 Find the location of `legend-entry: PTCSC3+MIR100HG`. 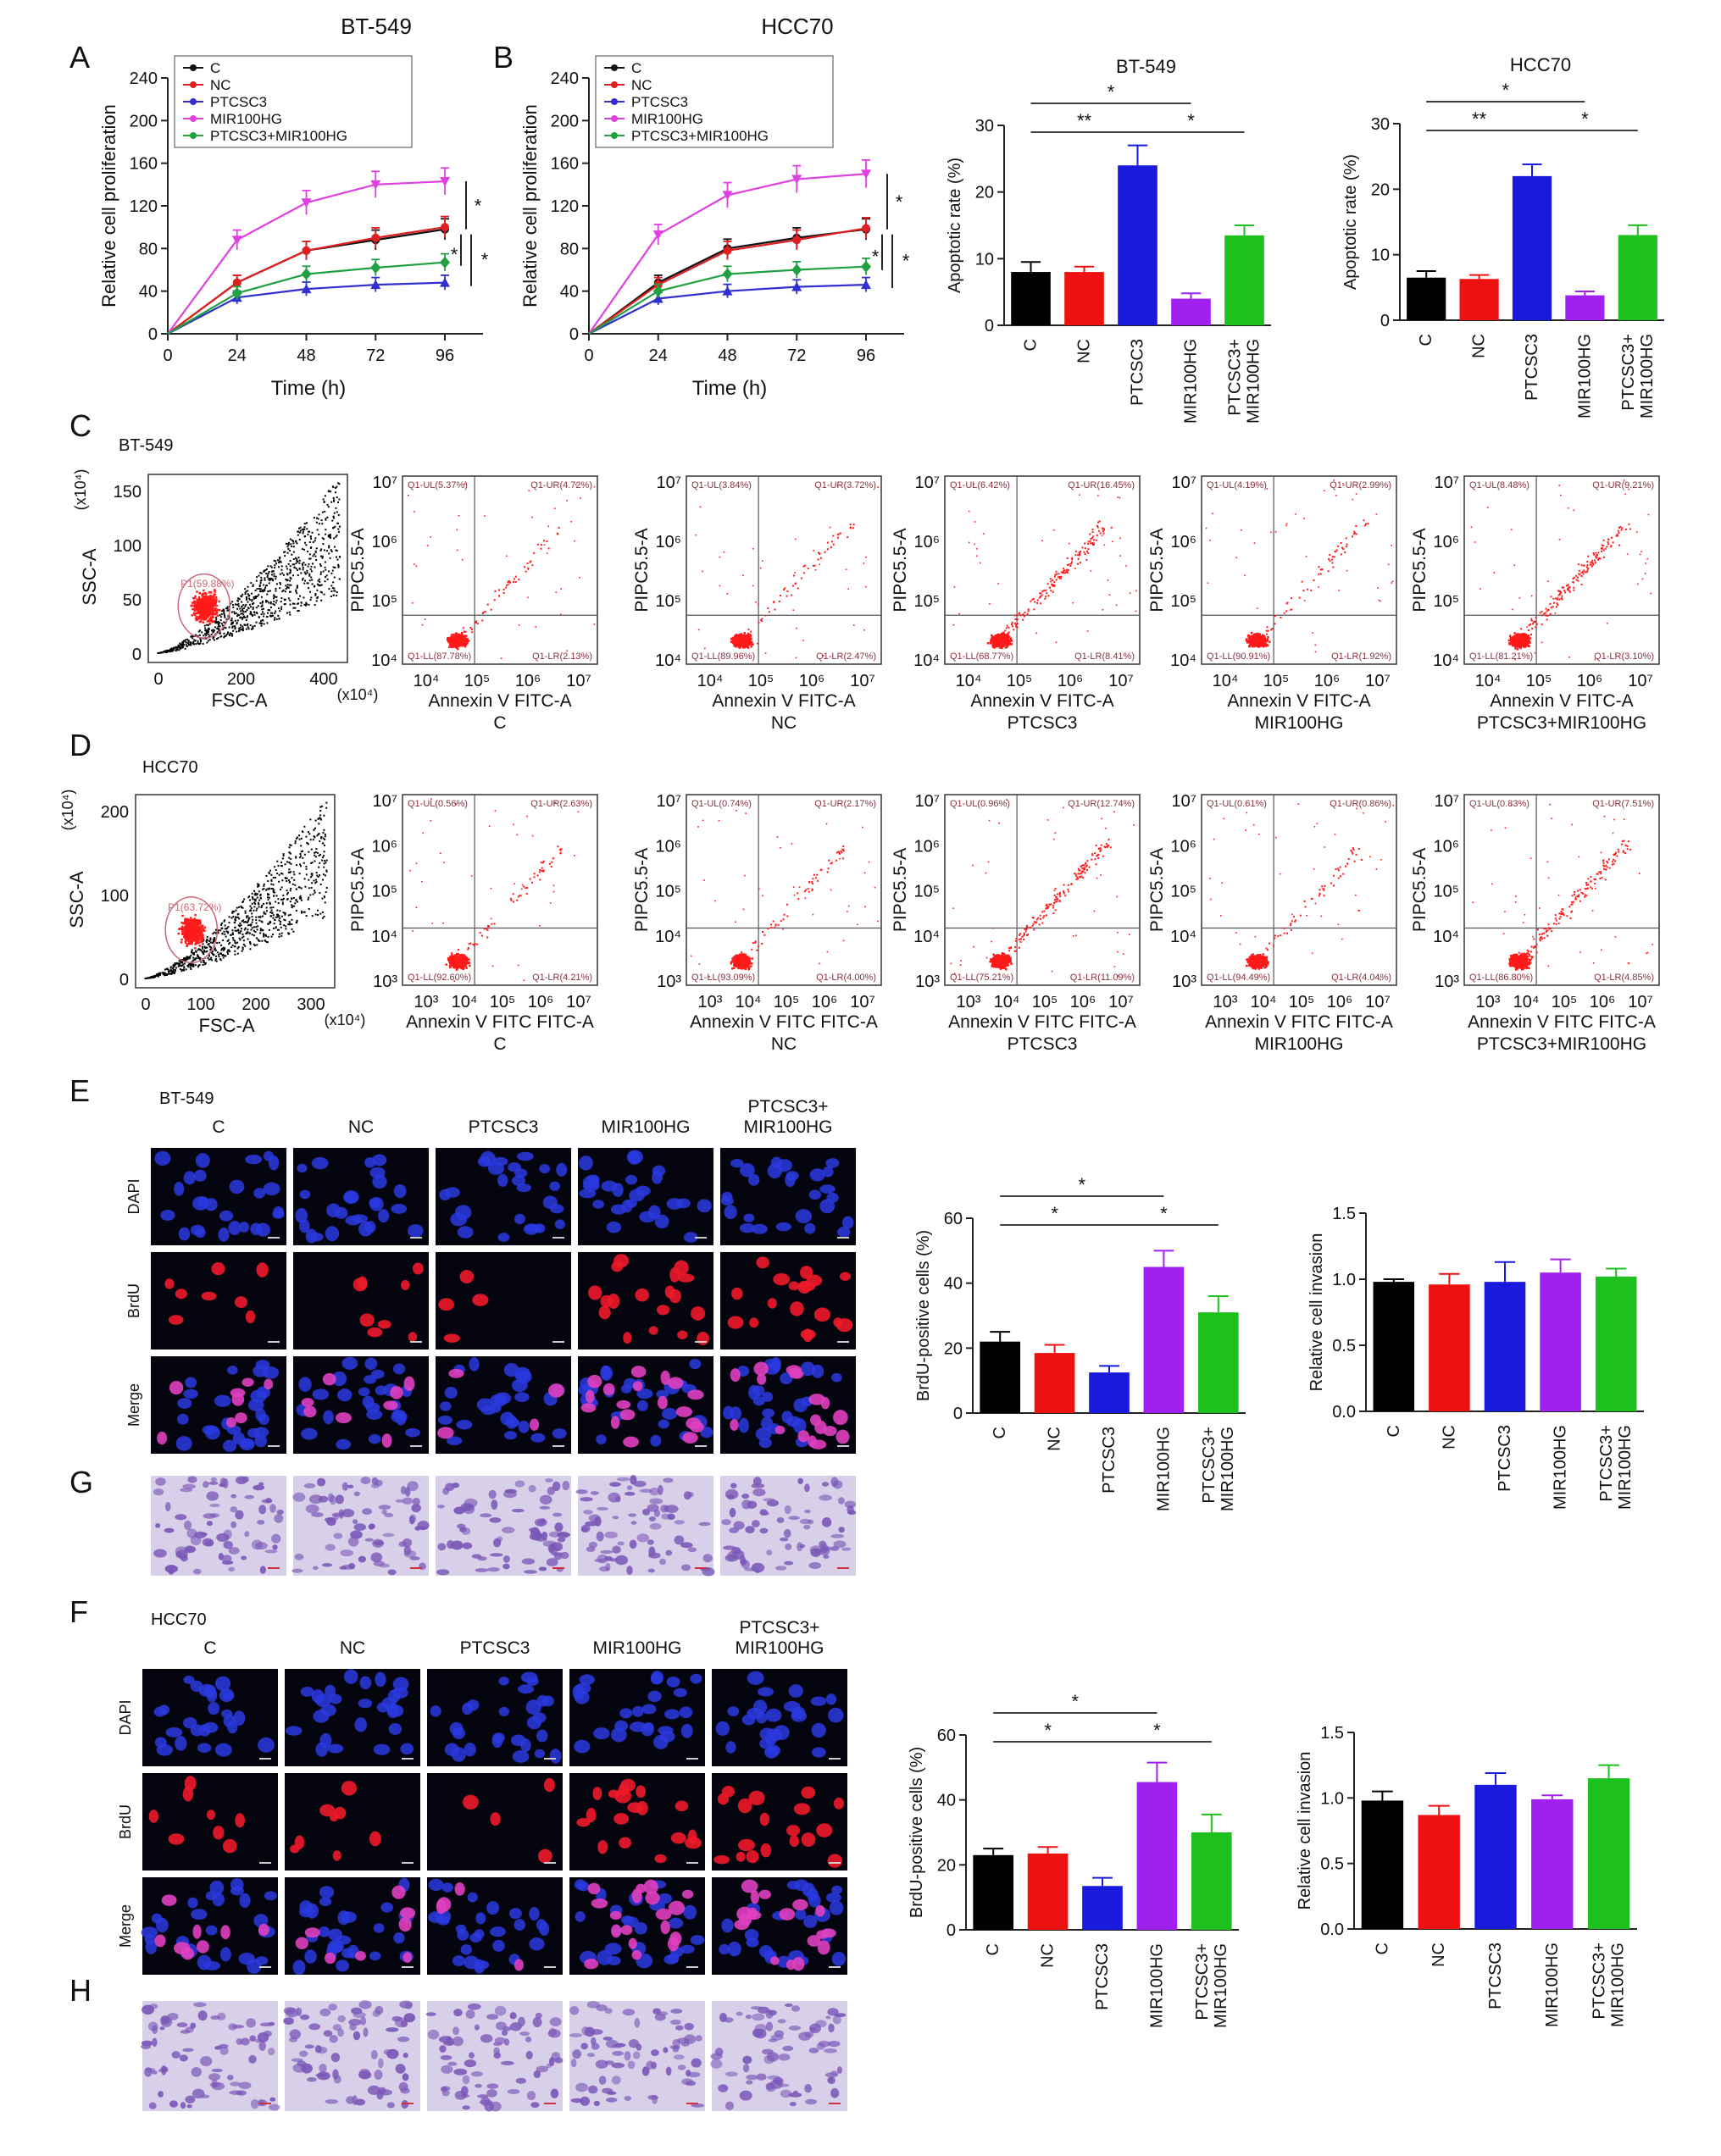

legend-entry: PTCSC3+MIR100HG is located at coordinates (700, 136).